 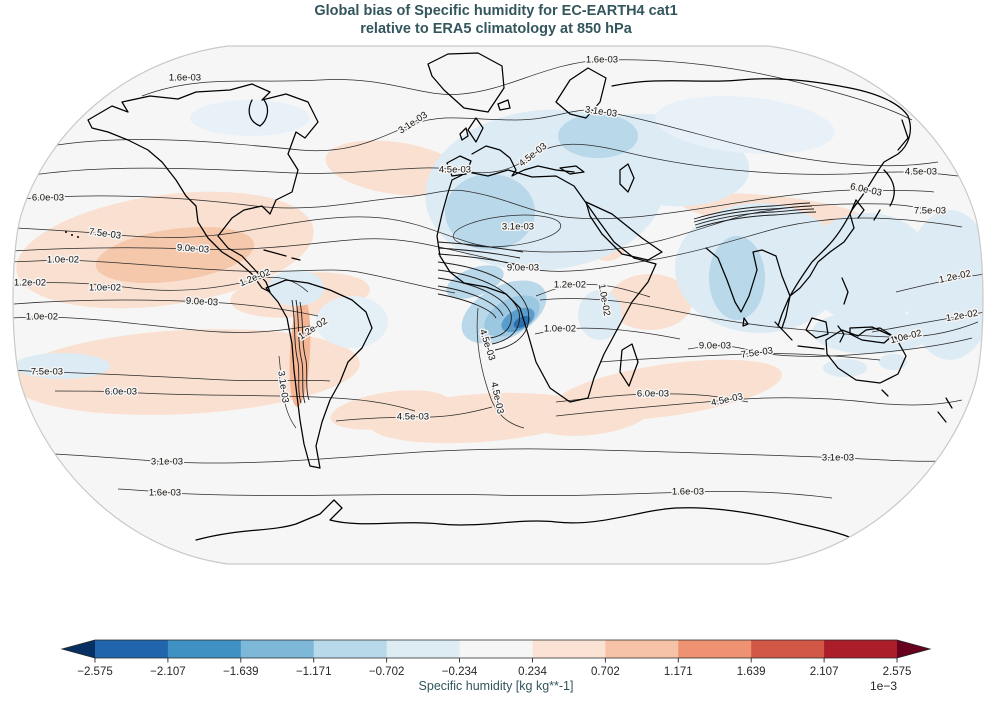 What do you see at coordinates (460, 672) in the screenshot?
I see `colorbar-tick-label: −0.234` at bounding box center [460, 672].